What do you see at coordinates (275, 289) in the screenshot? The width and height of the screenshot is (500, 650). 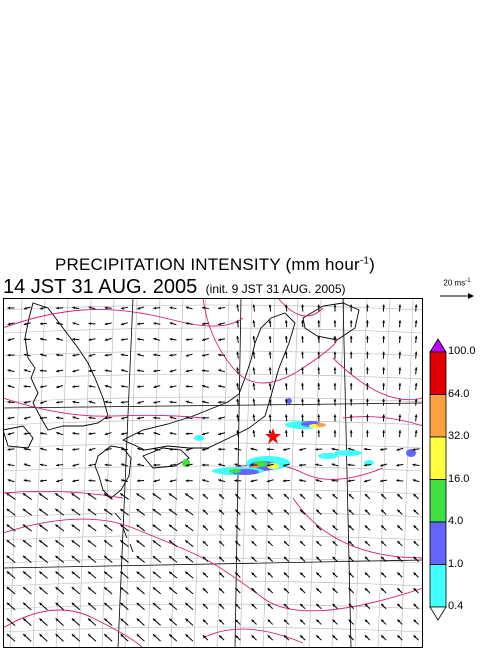 I see `init-time: (init. 9 JST 31 AUG. 2005)` at bounding box center [275, 289].